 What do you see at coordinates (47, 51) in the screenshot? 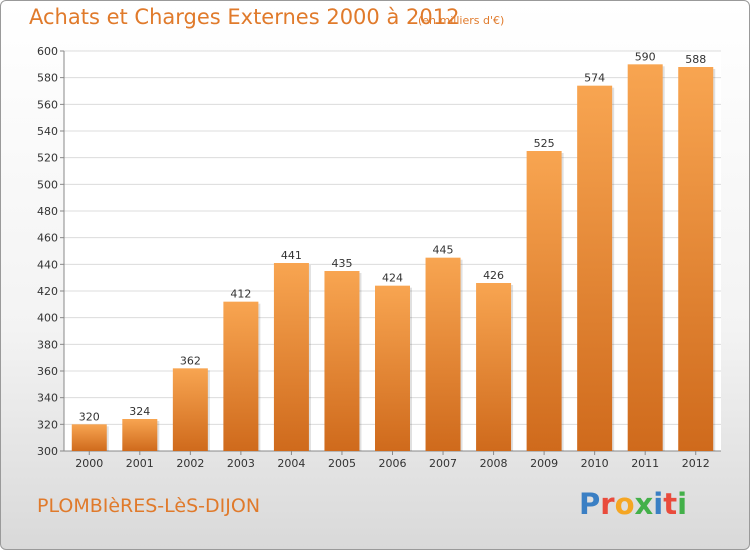
I see `y-tick-label: 600` at bounding box center [47, 51].